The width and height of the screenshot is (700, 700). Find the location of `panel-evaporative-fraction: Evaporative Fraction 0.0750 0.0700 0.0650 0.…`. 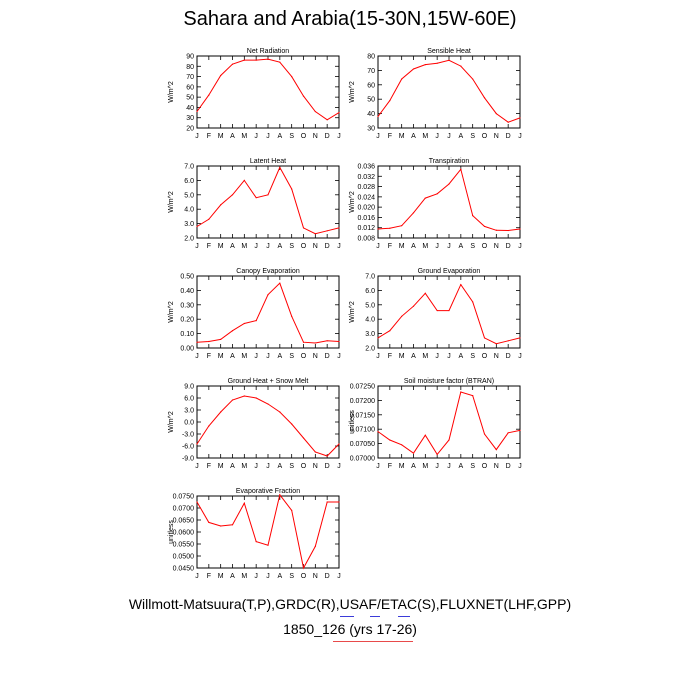

panel-evaporative-fraction: Evaporative Fraction 0.0750 0.0700 0.0650 0.… is located at coordinates (254, 534).